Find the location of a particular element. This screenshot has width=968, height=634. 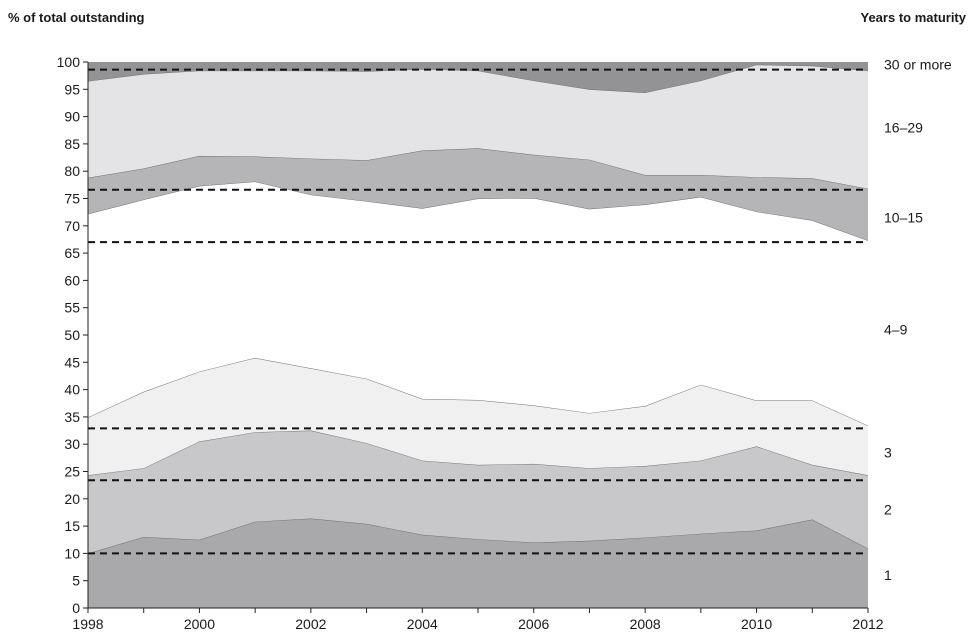

y-tick-label: 35 is located at coordinates (72, 417).